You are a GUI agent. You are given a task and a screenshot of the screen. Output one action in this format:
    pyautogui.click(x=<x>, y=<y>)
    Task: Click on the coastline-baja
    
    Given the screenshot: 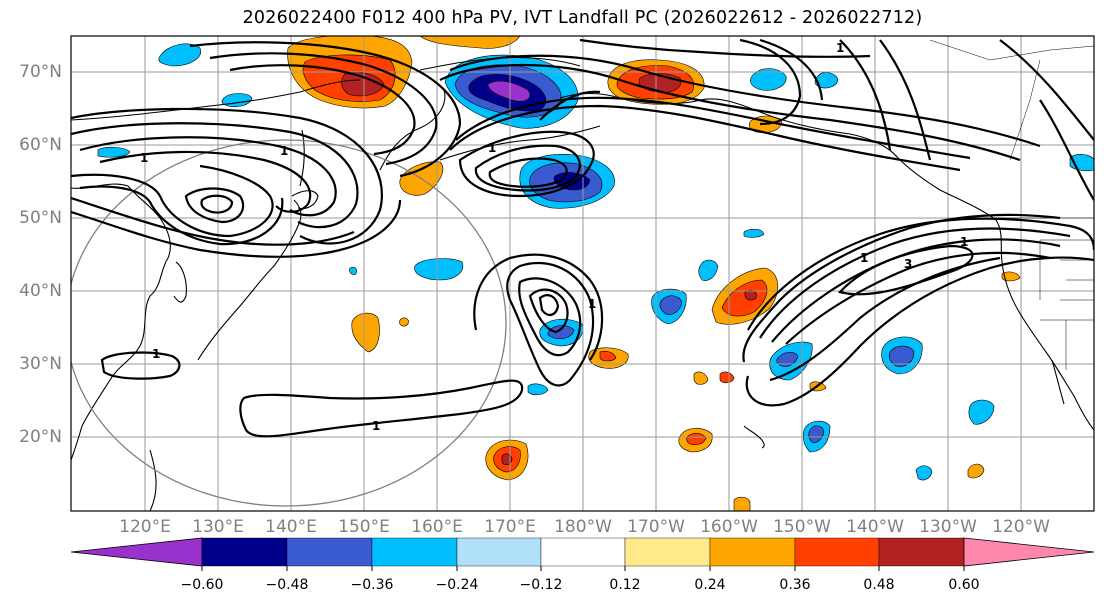 What is the action you would take?
    pyautogui.click(x=1058, y=382)
    